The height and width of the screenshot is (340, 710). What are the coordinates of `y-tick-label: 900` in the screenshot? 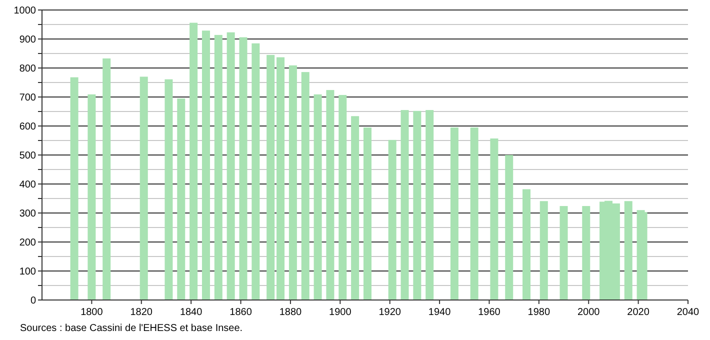 It's located at (27, 40).